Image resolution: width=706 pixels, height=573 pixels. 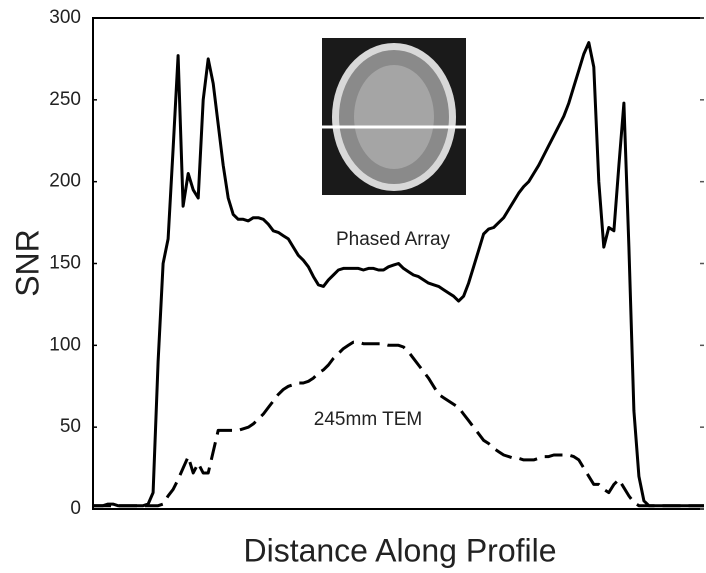 I want to click on y-tick-label: 100, so click(x=65, y=344).